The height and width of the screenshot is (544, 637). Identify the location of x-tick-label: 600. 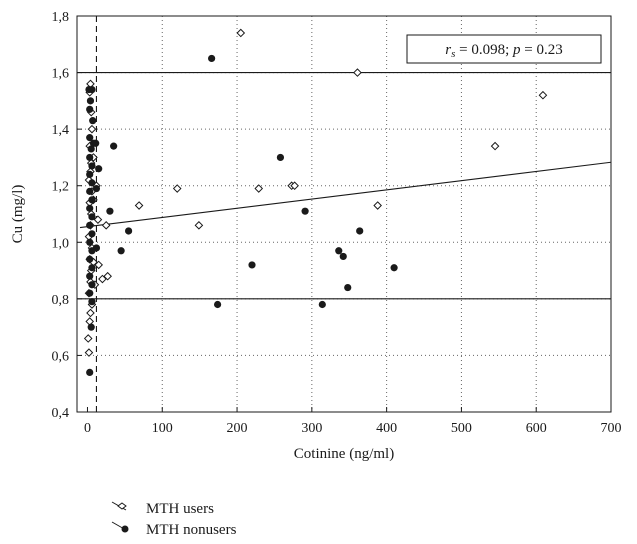
(536, 428).